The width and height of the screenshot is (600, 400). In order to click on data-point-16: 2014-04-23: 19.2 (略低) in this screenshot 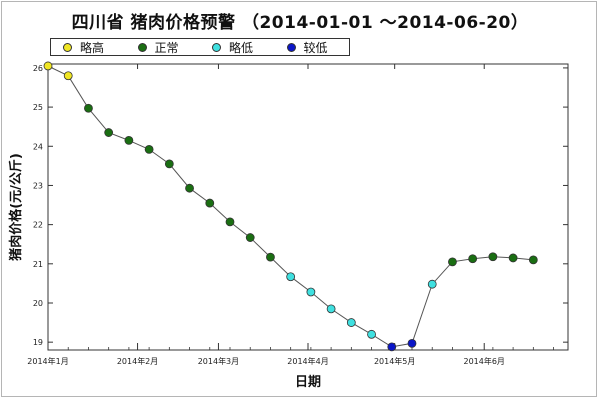, I will do `click(371, 334)`.